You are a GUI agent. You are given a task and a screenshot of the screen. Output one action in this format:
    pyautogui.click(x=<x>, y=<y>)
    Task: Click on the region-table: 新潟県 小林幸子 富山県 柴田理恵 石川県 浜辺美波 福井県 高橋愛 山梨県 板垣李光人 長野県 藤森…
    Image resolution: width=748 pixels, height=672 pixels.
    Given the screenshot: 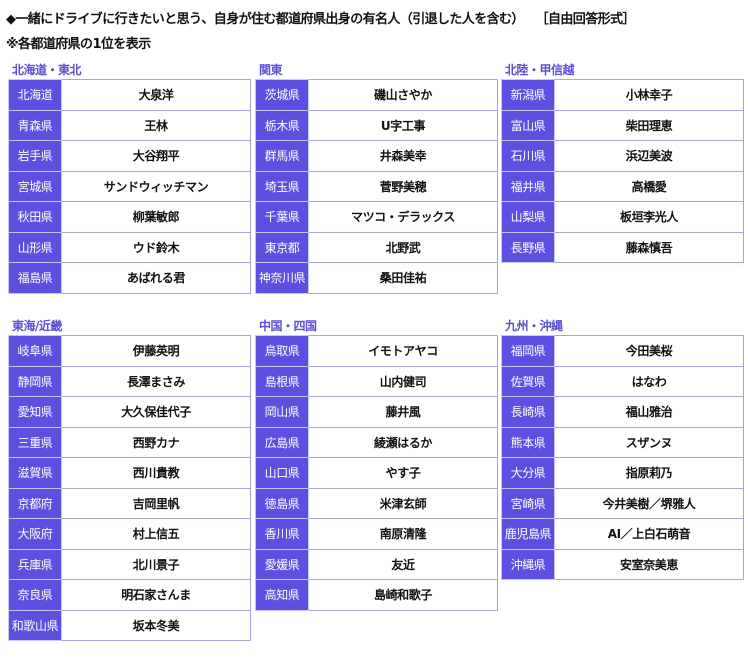 What is the action you would take?
    pyautogui.click(x=622, y=171)
    